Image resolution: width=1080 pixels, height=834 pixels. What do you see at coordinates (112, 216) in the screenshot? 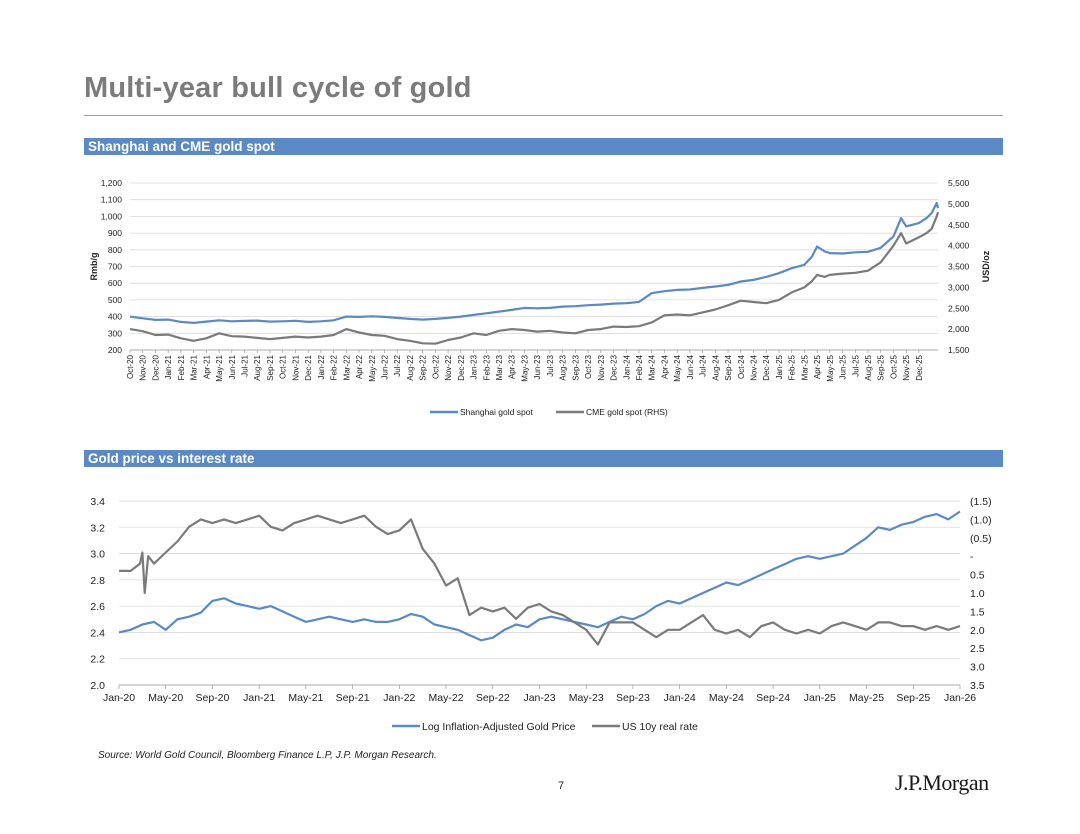
I see `y-tick-label: 1,000` at bounding box center [112, 216].